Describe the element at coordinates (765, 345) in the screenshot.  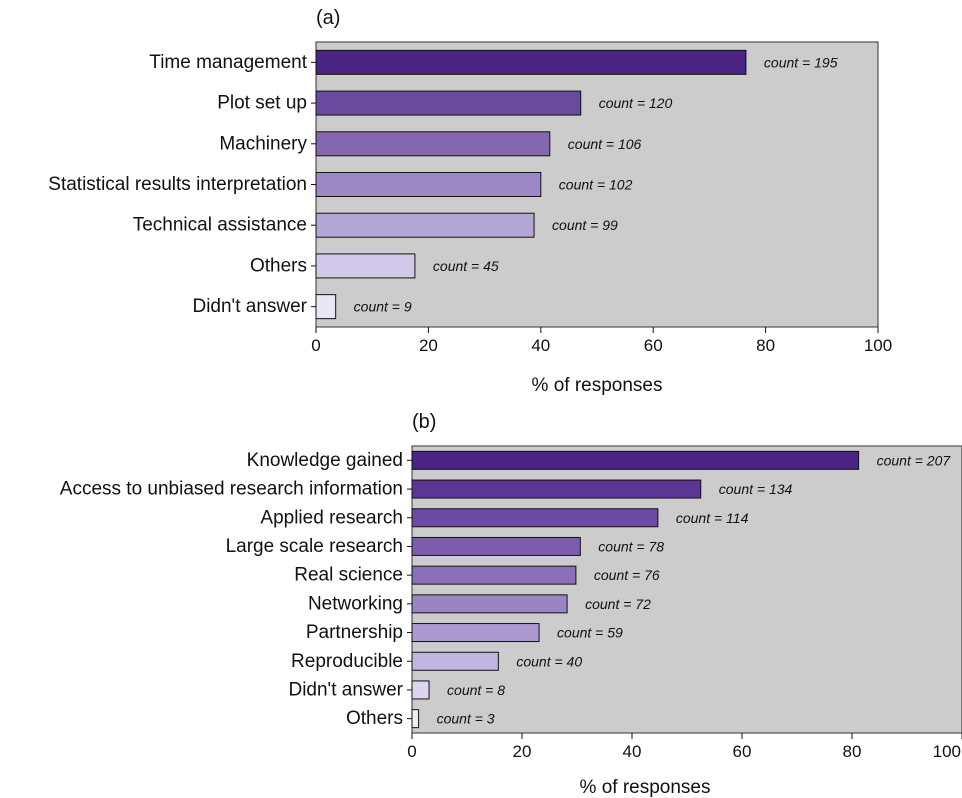
I see `panel-a-x-tick-label: 80` at that location.